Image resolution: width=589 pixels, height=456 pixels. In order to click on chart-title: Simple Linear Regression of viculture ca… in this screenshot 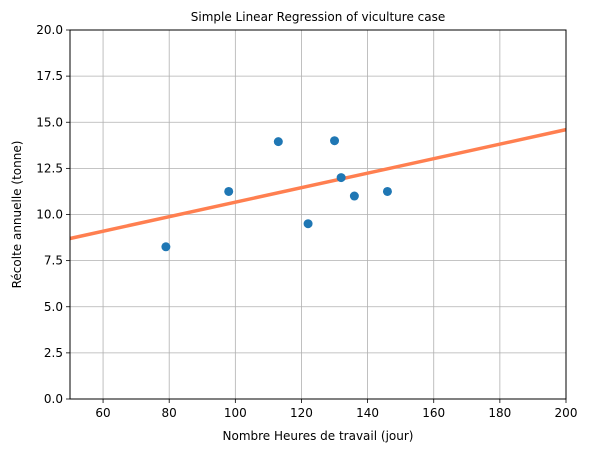, I will do `click(318, 17)`.